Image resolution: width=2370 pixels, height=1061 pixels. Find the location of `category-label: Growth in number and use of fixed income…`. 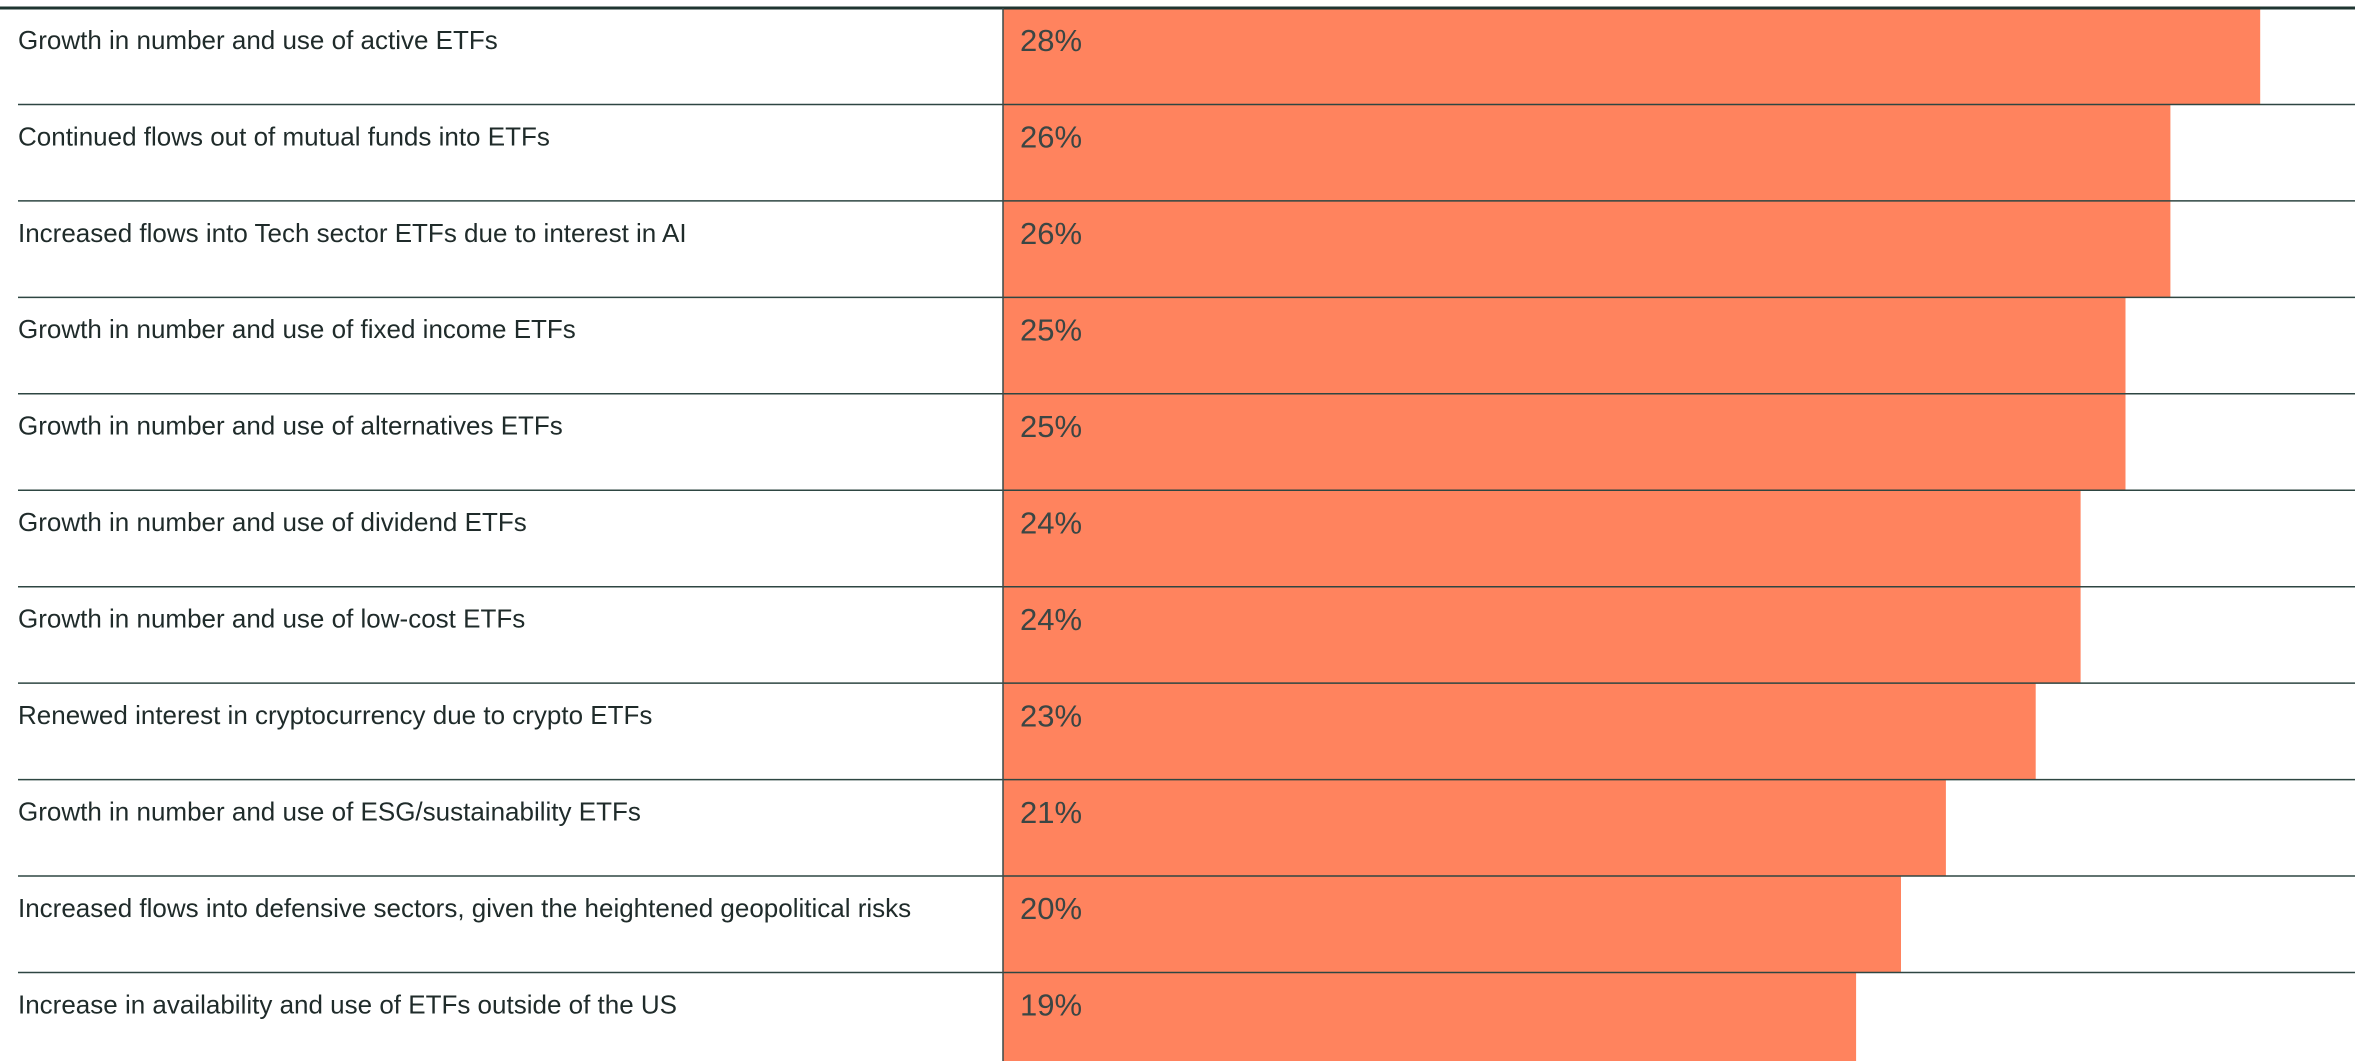

category-label: Growth in number and use of fixed income… is located at coordinates (297, 329).